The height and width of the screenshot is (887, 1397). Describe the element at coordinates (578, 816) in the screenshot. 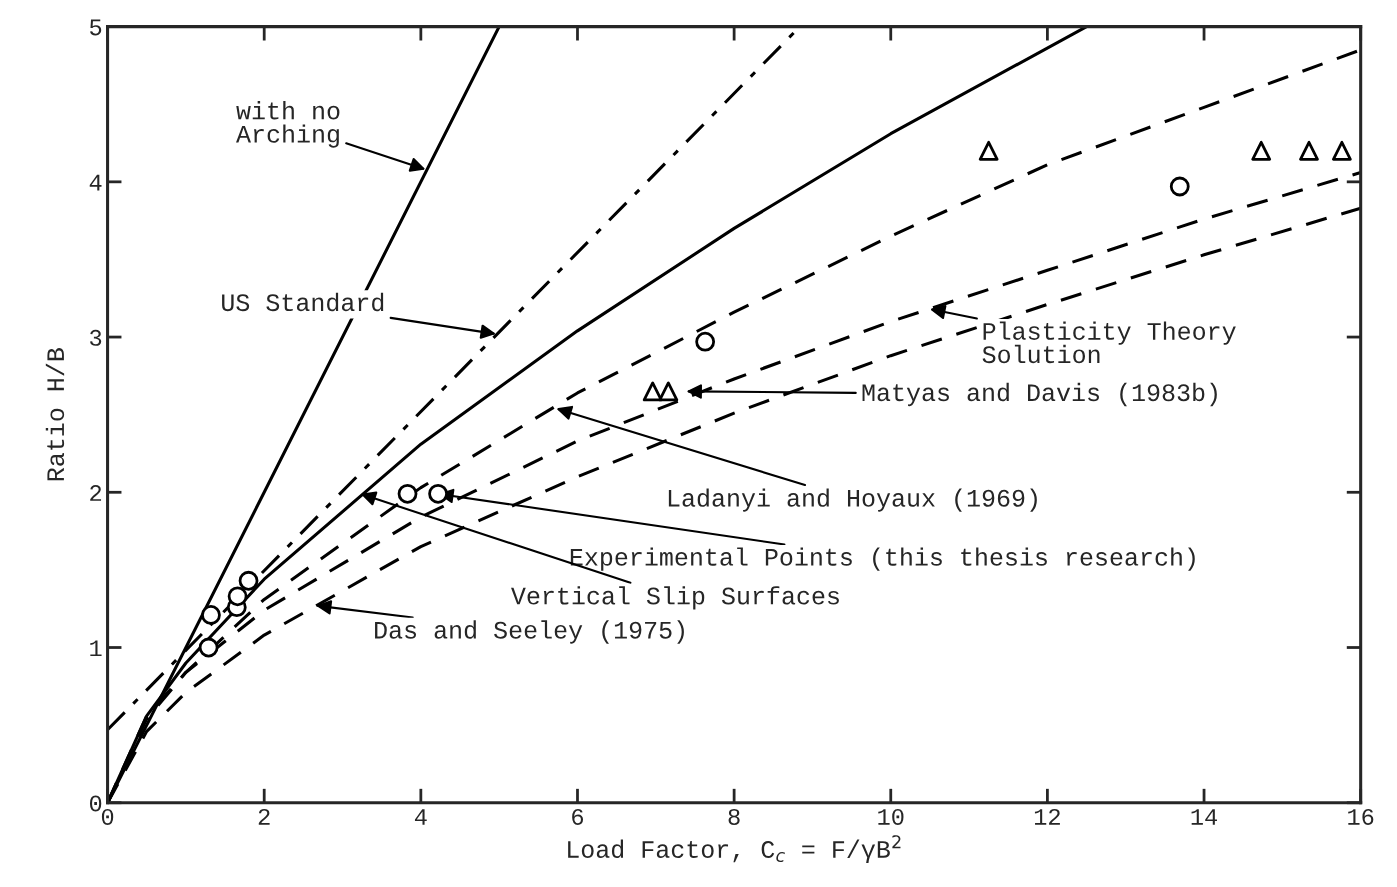

I see `x-tick-label: 6` at that location.